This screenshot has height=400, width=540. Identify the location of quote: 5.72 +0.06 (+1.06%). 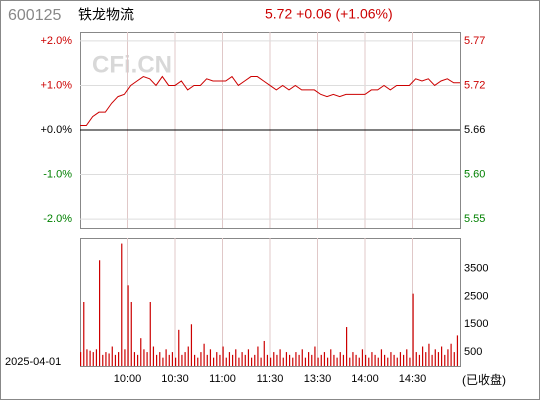
(329, 14).